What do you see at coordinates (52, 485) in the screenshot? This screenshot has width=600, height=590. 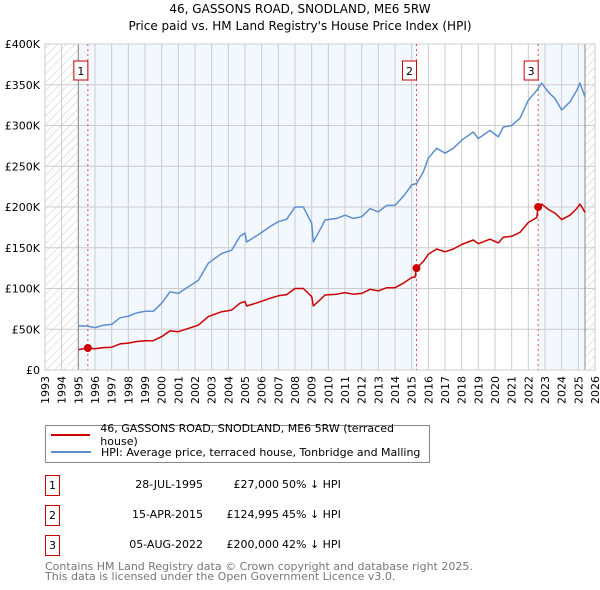 I see `marker-number: 1` at bounding box center [52, 485].